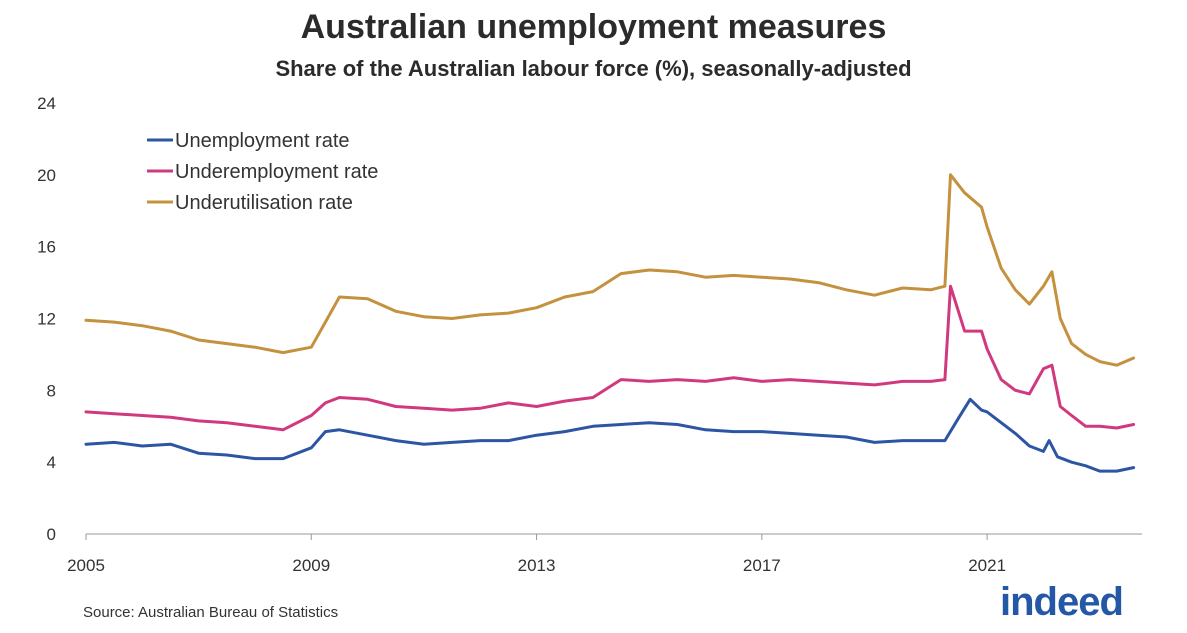  Describe the element at coordinates (264, 203) in the screenshot. I see `legend-label-3: Underutilisation rate` at that location.